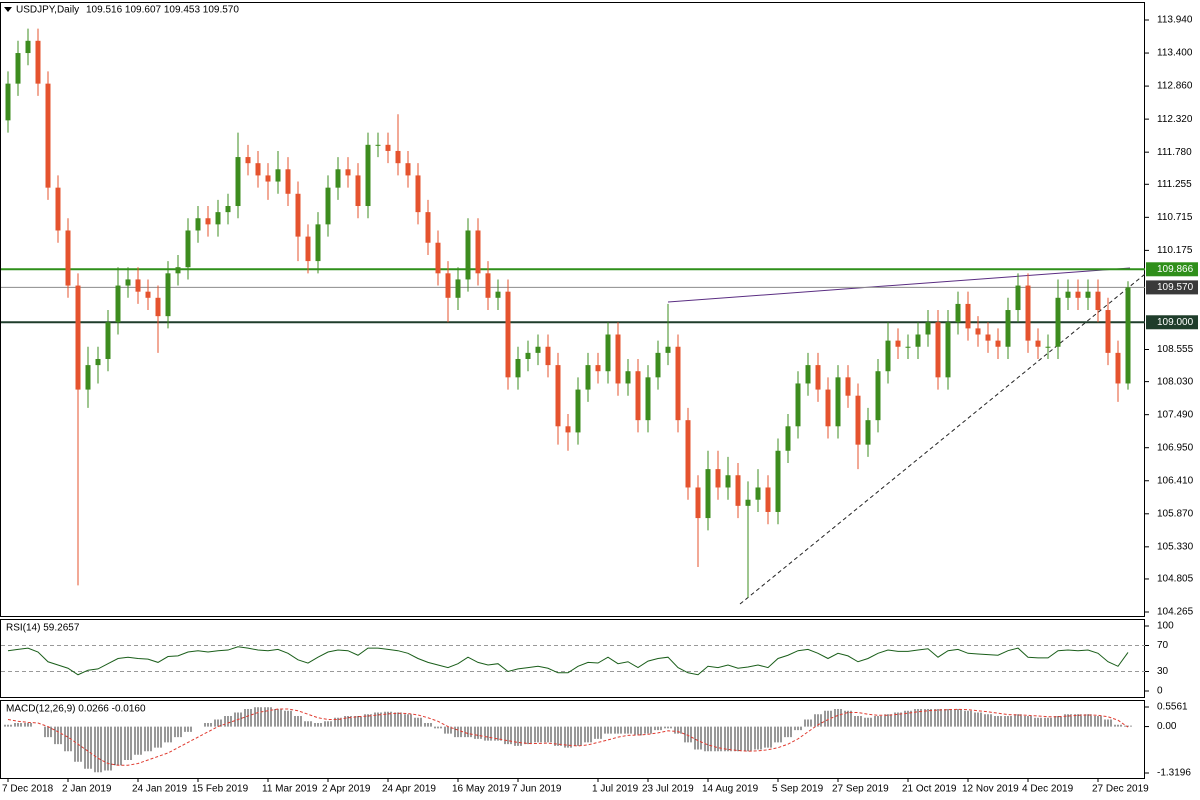 The image size is (1200, 800). I want to click on y-tick-label: 113.400, so click(1175, 53).